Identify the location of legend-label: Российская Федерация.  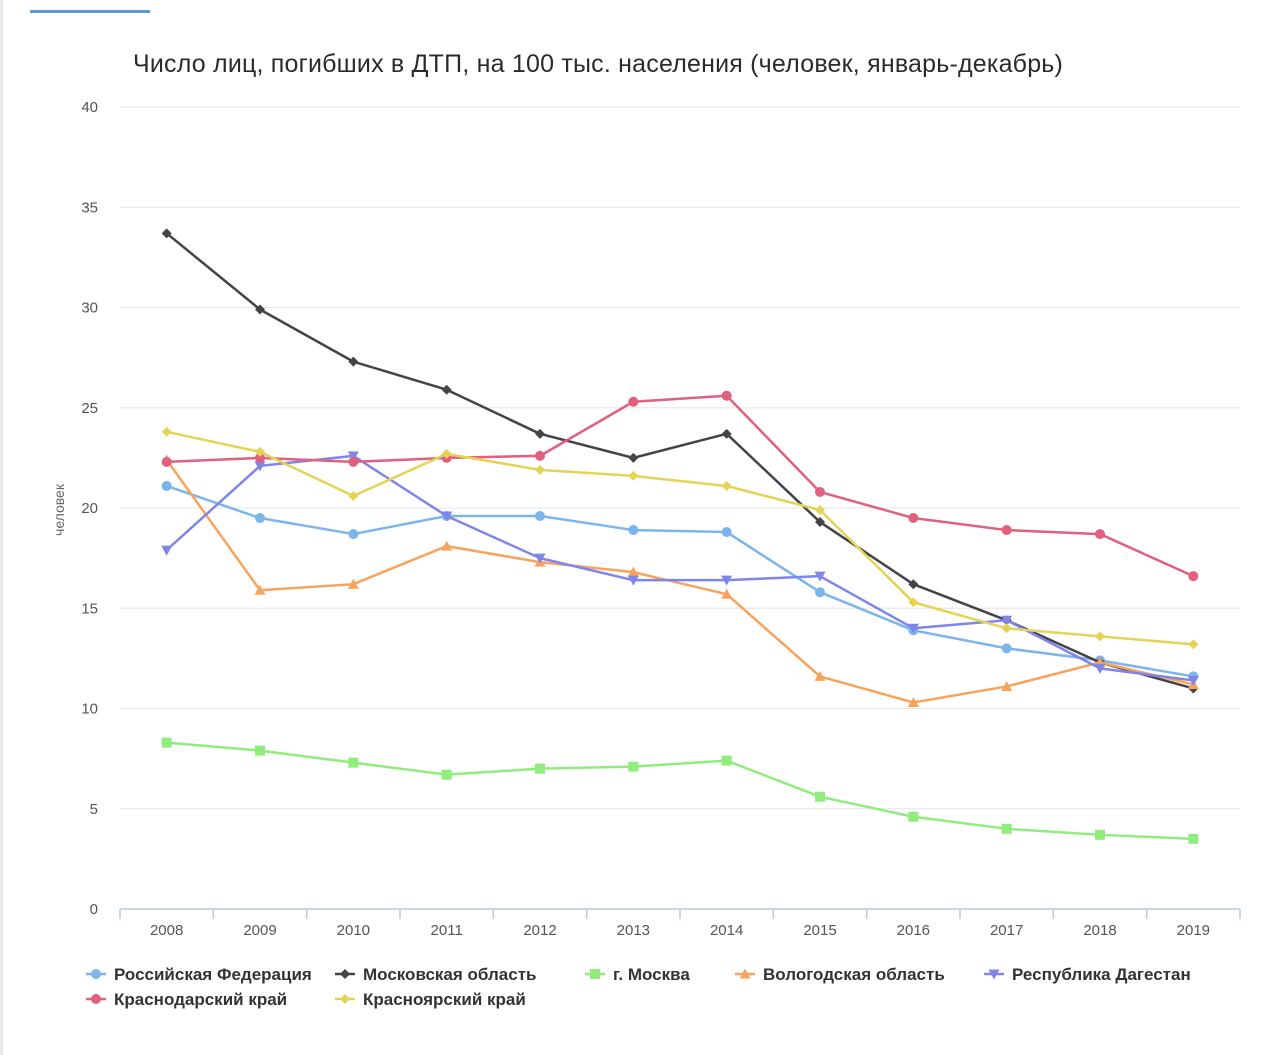
(213, 974).